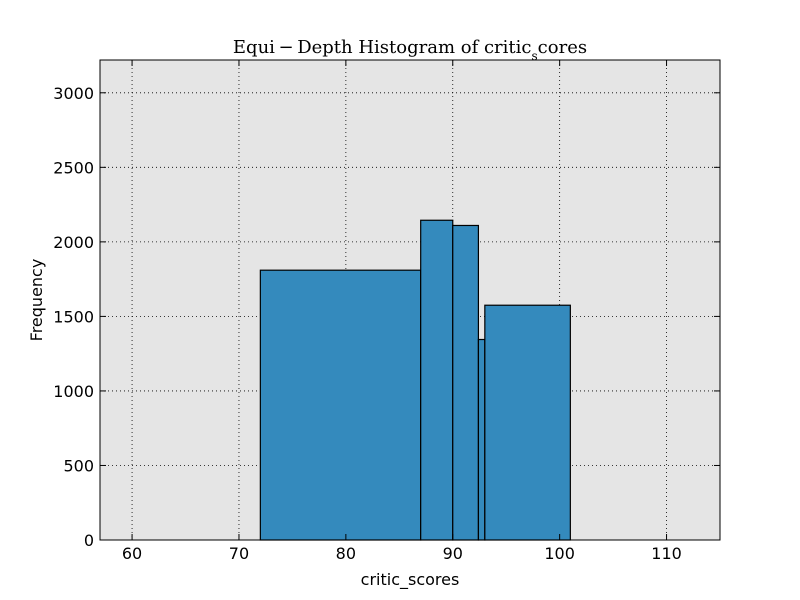 The height and width of the screenshot is (600, 800). What do you see at coordinates (73, 93) in the screenshot?
I see `y-tick-label: 3000` at bounding box center [73, 93].